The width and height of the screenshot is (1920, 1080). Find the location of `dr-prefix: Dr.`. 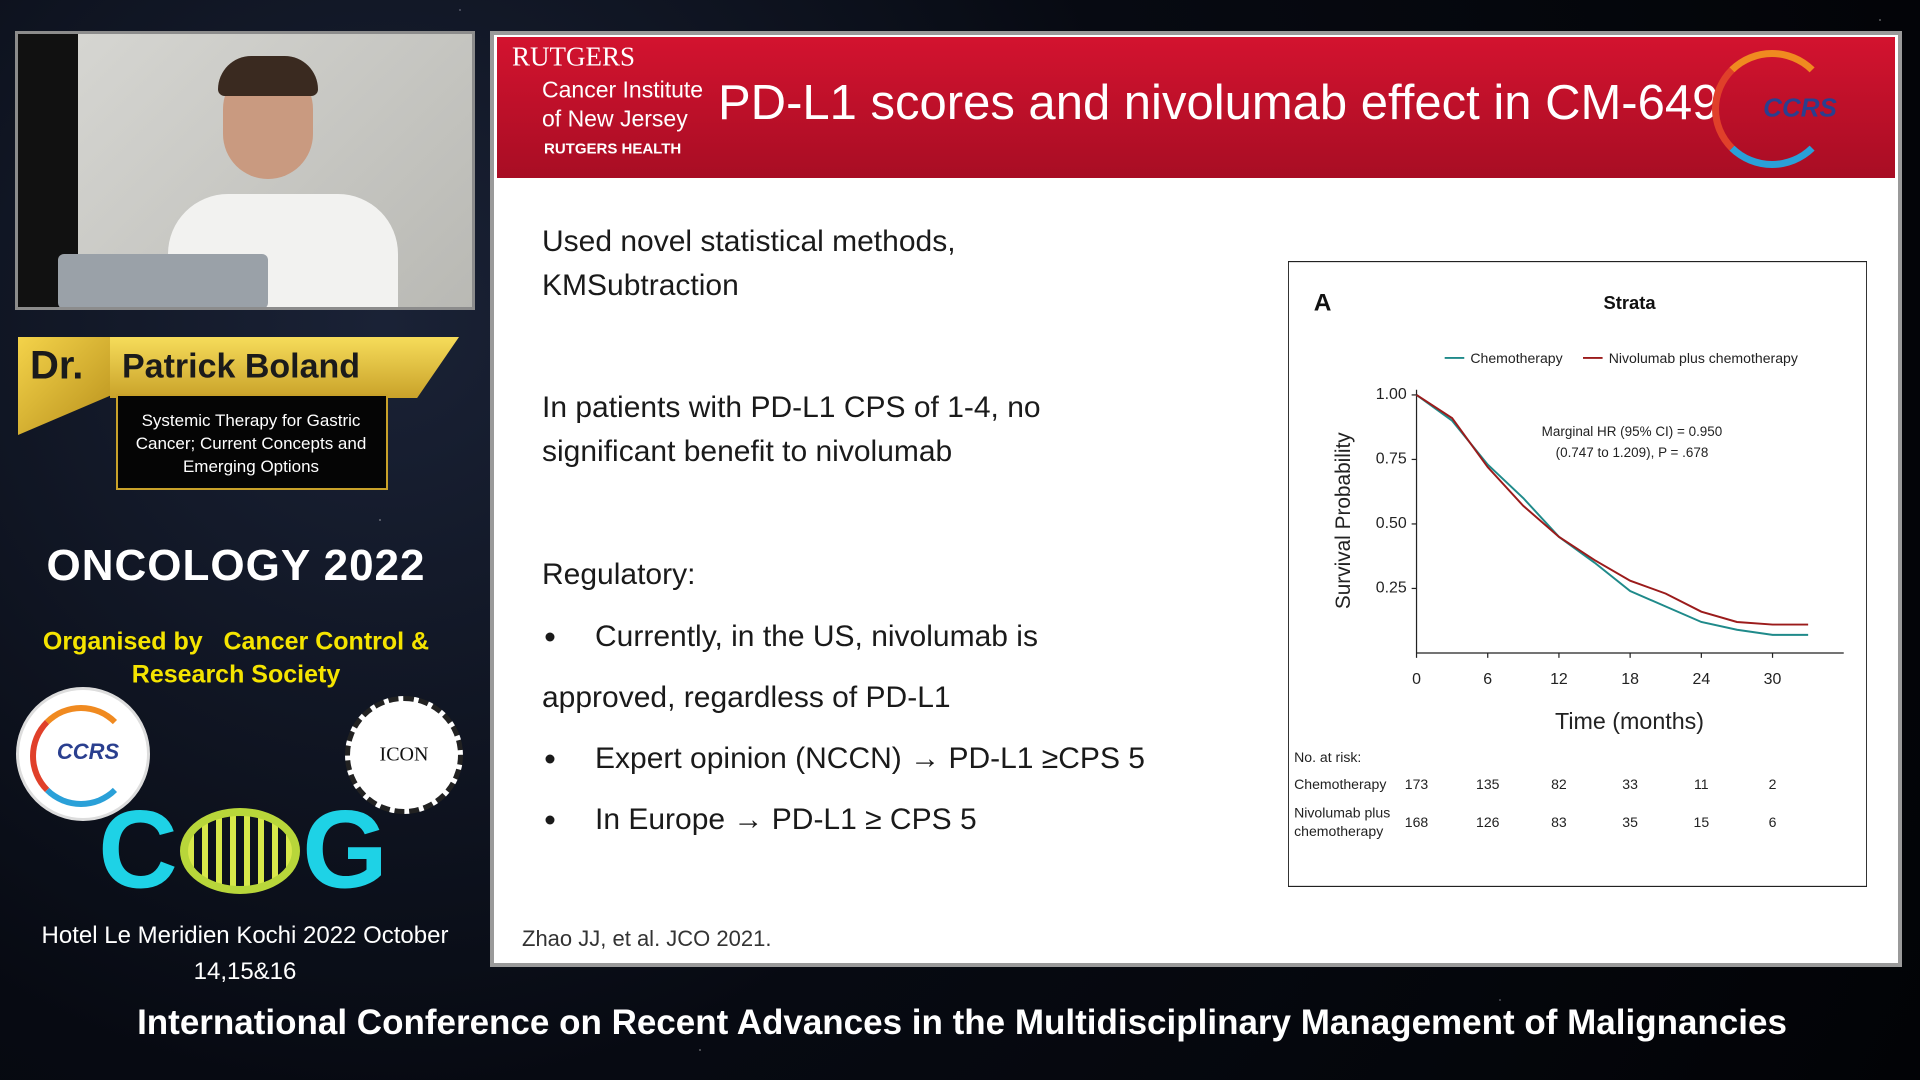

dr-prefix: Dr. is located at coordinates (57, 365).